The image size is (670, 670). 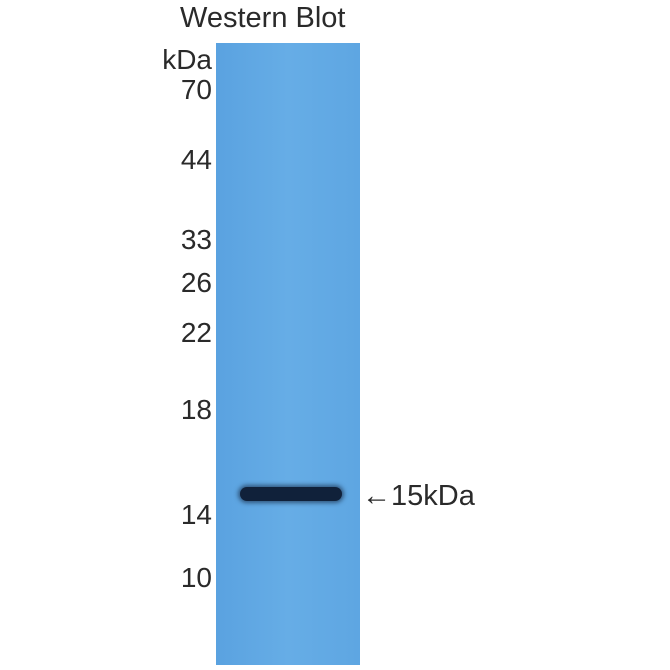 What do you see at coordinates (418, 496) in the screenshot?
I see `band-annotation: ←15kDa` at bounding box center [418, 496].